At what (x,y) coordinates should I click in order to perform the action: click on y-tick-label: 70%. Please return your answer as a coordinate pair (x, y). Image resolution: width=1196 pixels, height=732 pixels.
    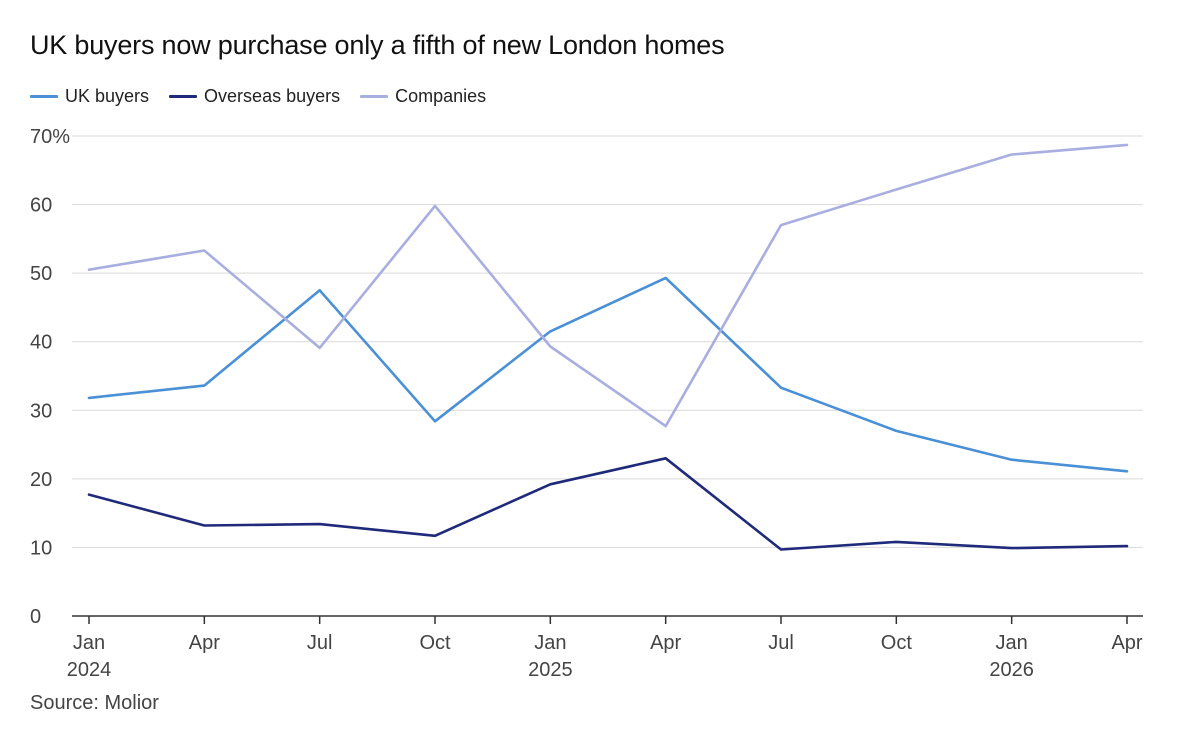
    Looking at the image, I should click on (50, 137).